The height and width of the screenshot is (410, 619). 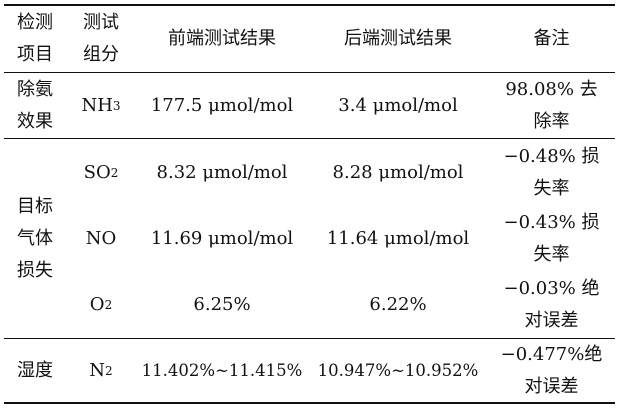 I want to click on front-value-n2: 11.402%~11.415%, so click(x=222, y=370).